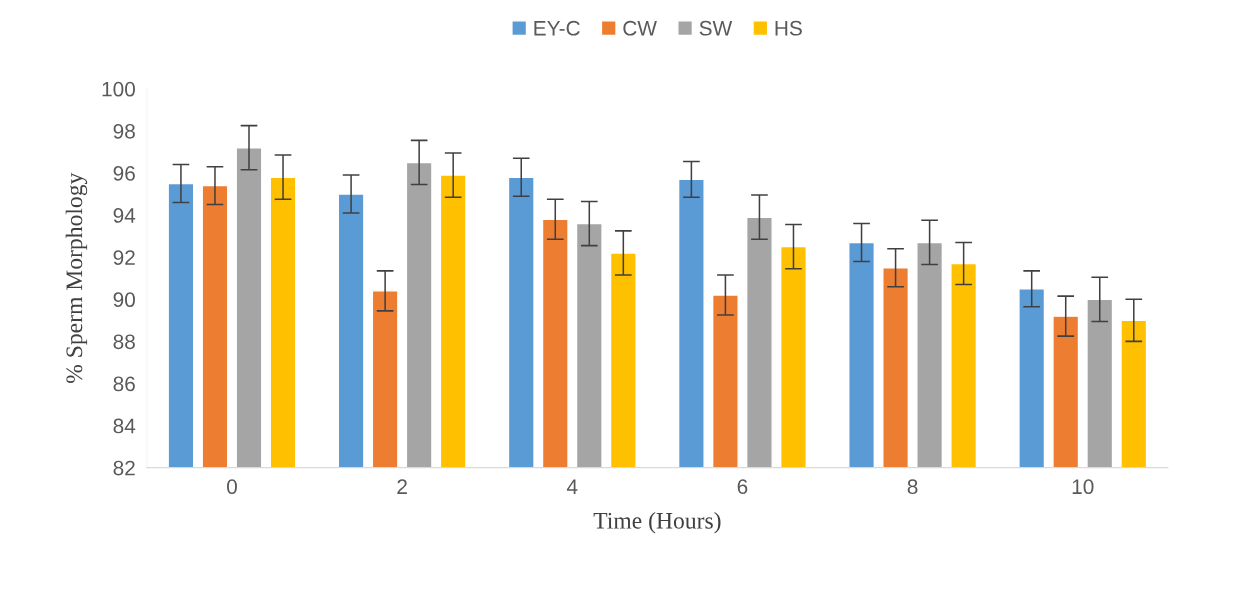 This screenshot has height=592, width=1245. What do you see at coordinates (76, 278) in the screenshot?
I see `y-axis-title: % Sperm Morphology` at bounding box center [76, 278].